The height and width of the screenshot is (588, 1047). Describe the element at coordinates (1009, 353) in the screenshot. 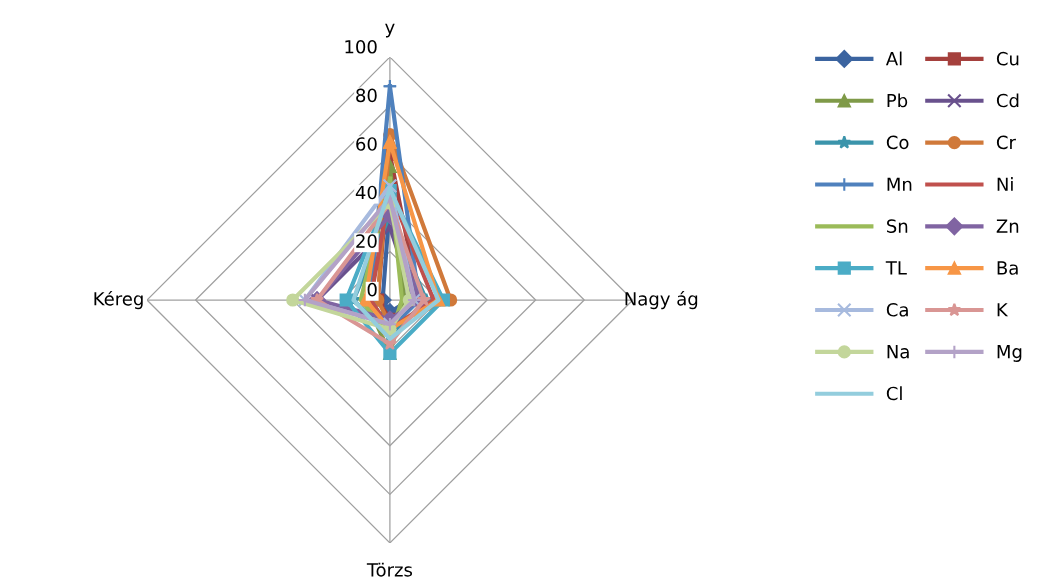

I see `legend-label: Mg` at that location.